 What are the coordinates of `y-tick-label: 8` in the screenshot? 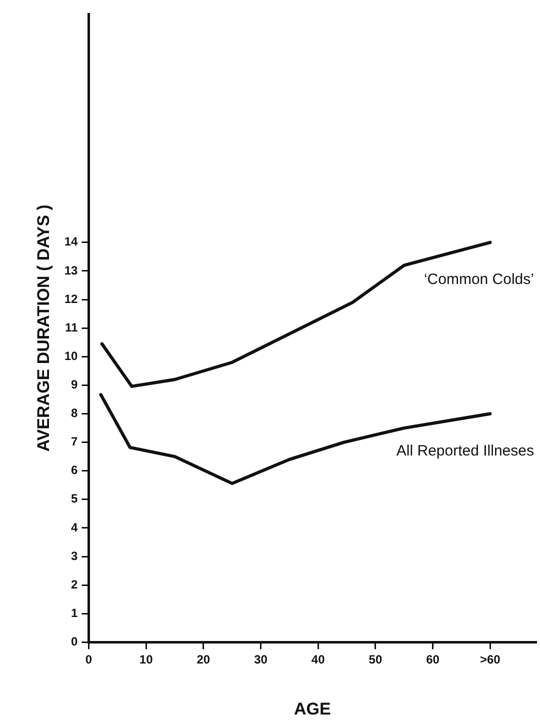 It's located at (74, 413).